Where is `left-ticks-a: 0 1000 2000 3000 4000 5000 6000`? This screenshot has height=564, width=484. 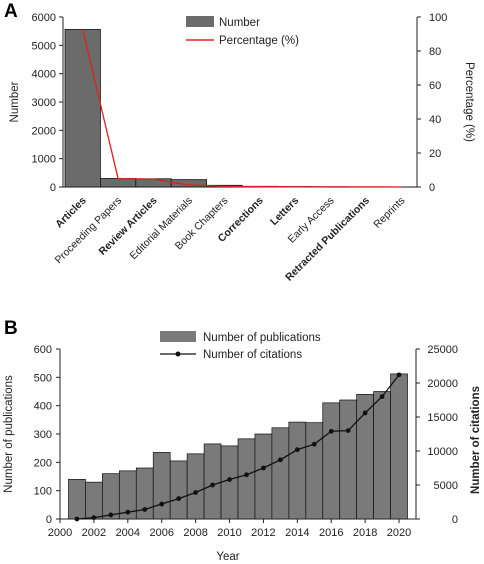
left-ticks-a: 0 1000 2000 3000 4000 5000 6000 is located at coordinates (47, 103).